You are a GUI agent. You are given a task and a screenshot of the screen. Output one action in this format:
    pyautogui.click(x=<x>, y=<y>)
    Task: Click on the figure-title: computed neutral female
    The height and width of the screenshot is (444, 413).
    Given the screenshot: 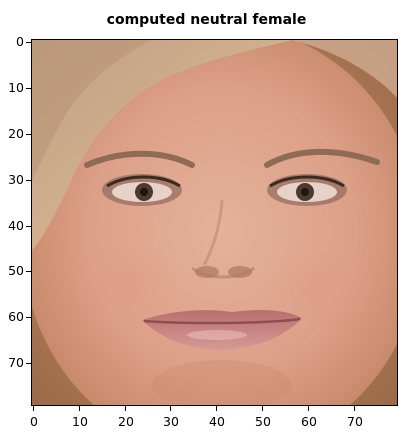 What is the action you would take?
    pyautogui.click(x=206, y=20)
    